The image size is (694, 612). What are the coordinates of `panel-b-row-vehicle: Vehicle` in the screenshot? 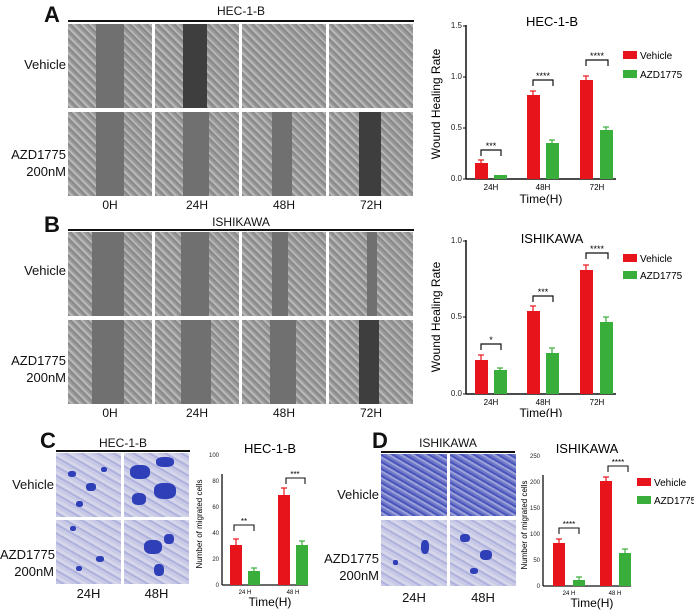 It's located at (45, 270).